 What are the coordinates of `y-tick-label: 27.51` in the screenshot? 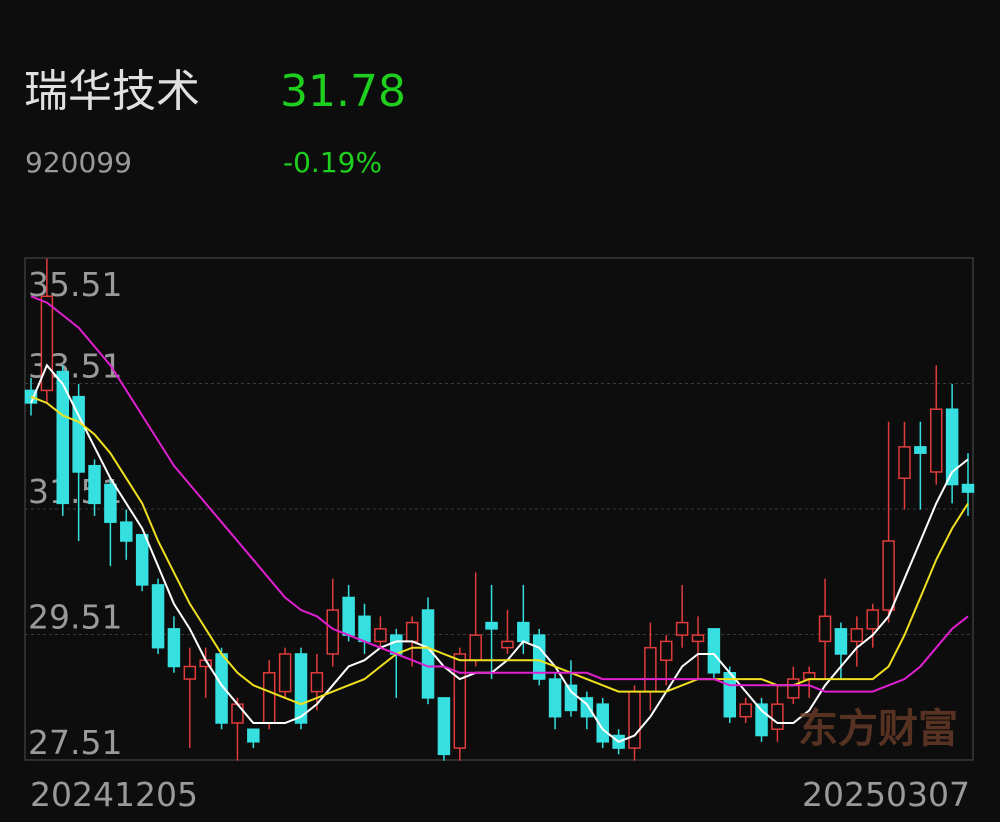 It's located at (75, 742).